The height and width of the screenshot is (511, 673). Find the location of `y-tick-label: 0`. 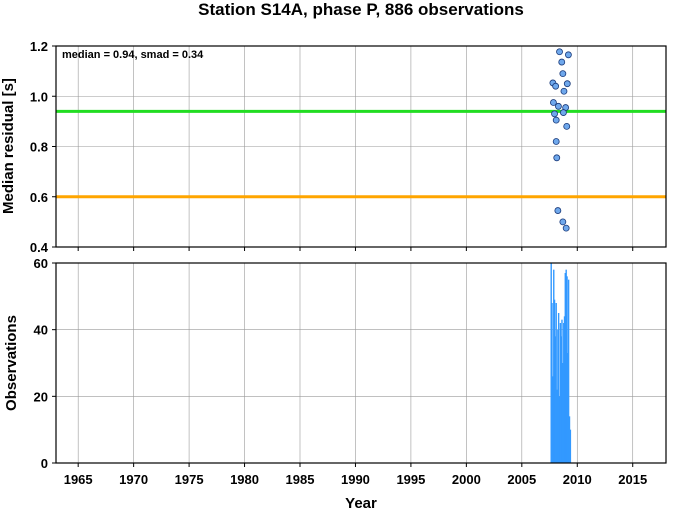

y-tick-label: 0 is located at coordinates (44, 463).